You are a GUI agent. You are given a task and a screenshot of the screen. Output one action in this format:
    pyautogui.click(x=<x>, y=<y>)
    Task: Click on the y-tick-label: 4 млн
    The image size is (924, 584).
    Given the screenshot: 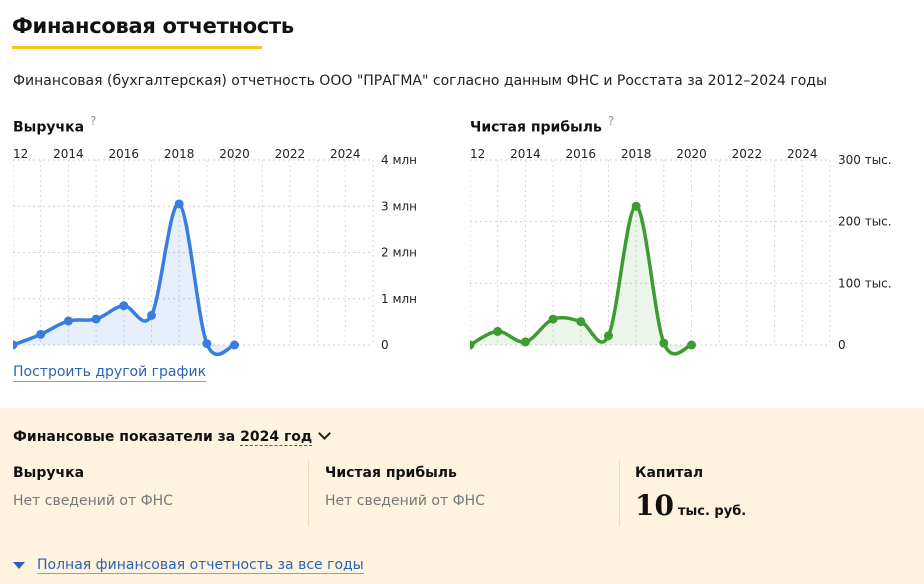 What is the action you would take?
    pyautogui.click(x=399, y=160)
    